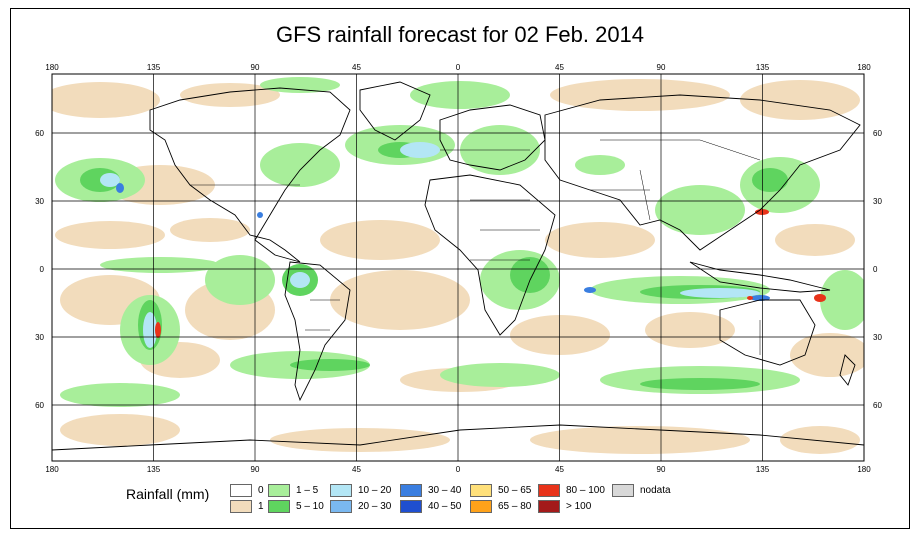 The height and width of the screenshot is (539, 920). I want to click on lat-ticks-left: 60 30 0 30 60, so click(39, 269).